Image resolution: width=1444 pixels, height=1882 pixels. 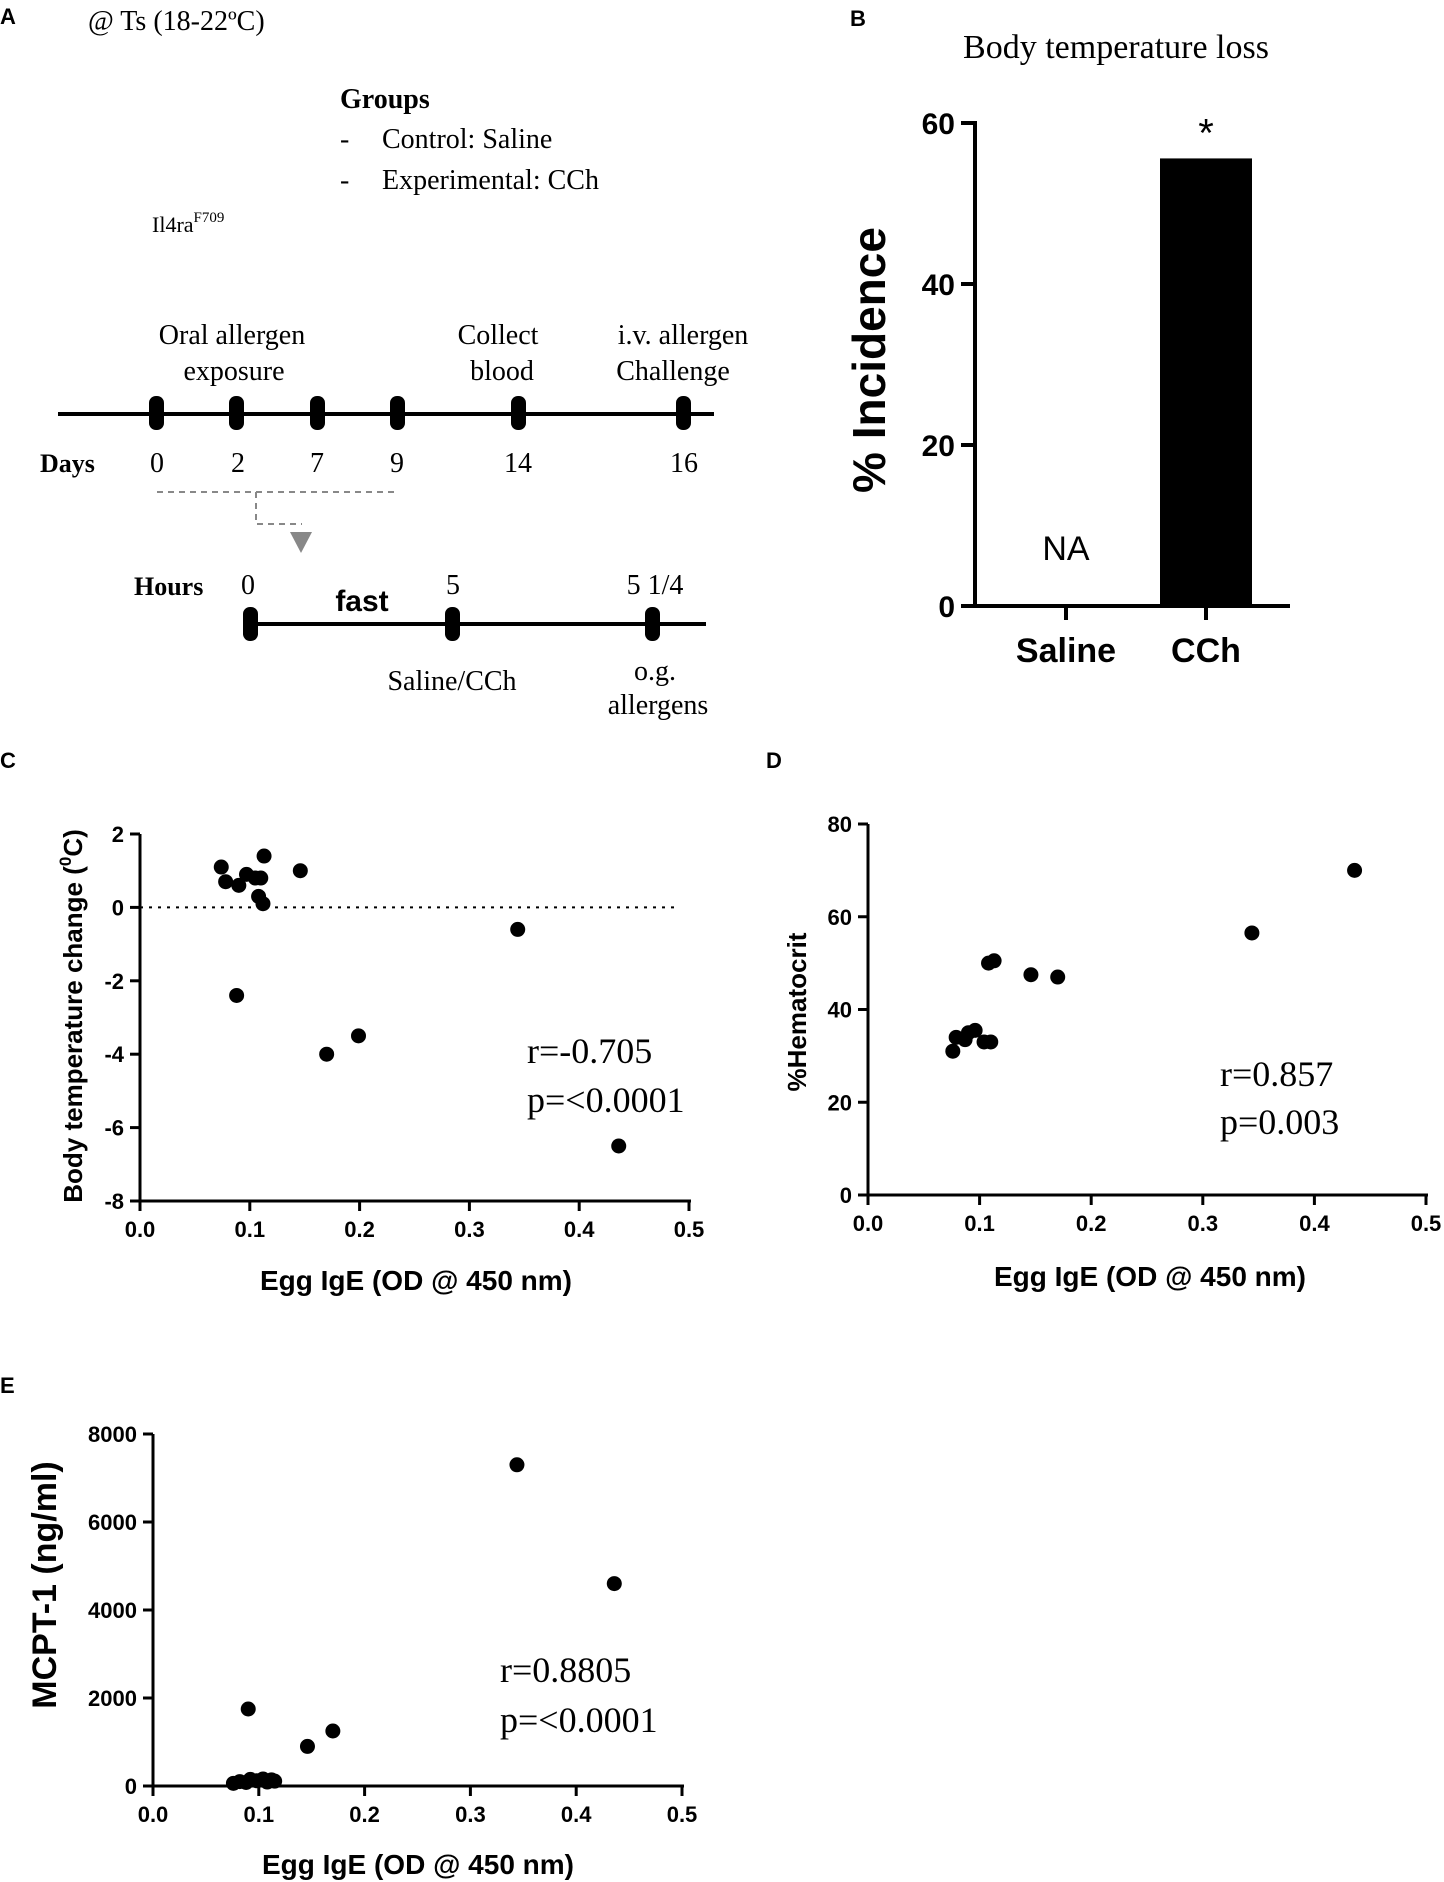 I want to click on chart-b-ytick-label: 40, so click(x=938, y=285).